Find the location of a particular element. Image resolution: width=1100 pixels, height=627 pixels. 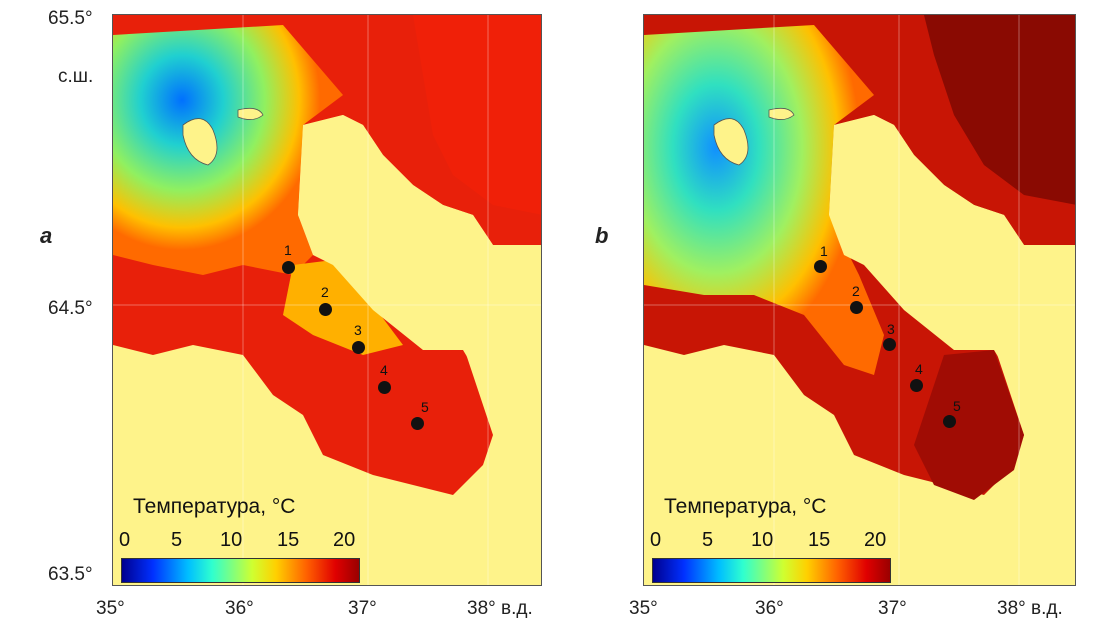

lat-label-63-5: 63.5° is located at coordinates (70, 574).